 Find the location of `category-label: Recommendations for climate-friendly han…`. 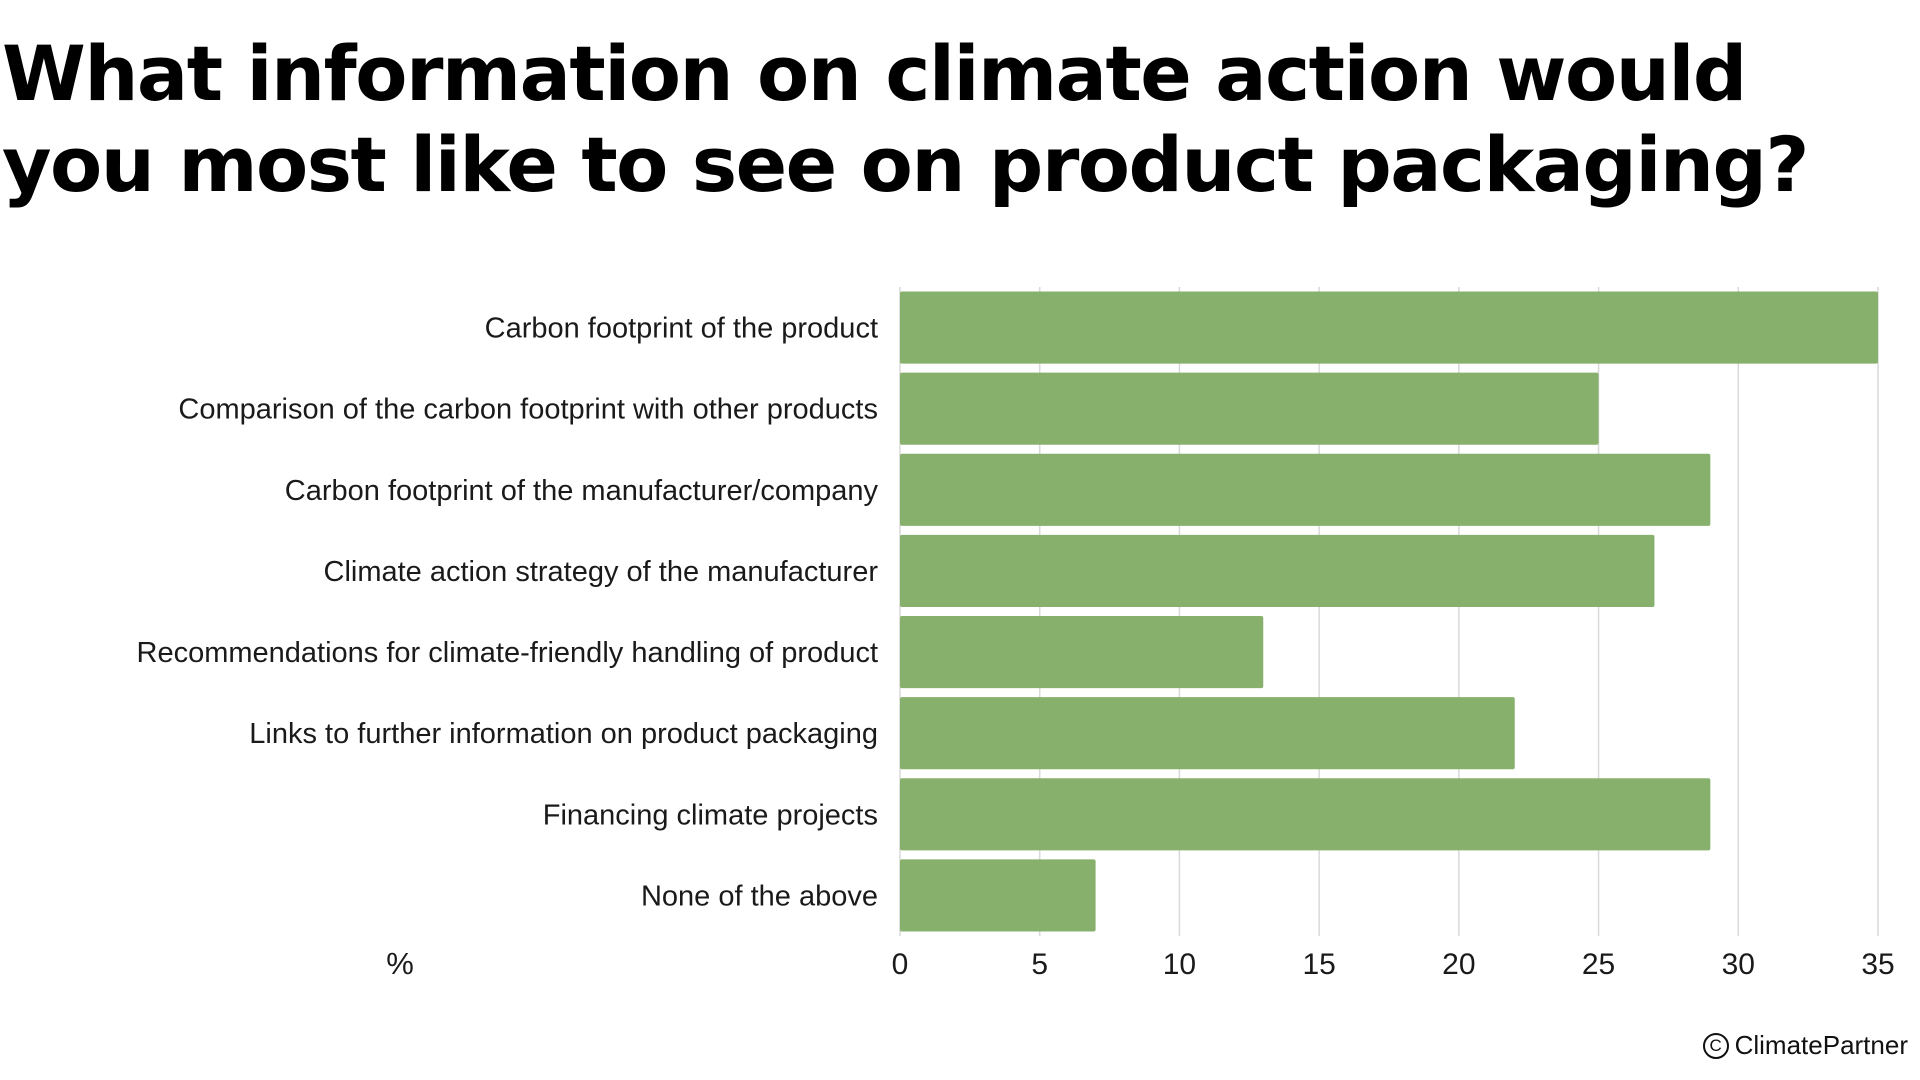

category-label: Recommendations for climate-friendly han… is located at coordinates (507, 653).